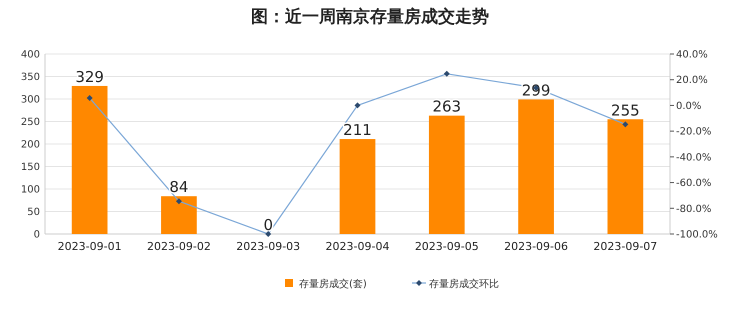  What do you see at coordinates (268, 225) in the screenshot?
I see `data-label: 0` at bounding box center [268, 225].